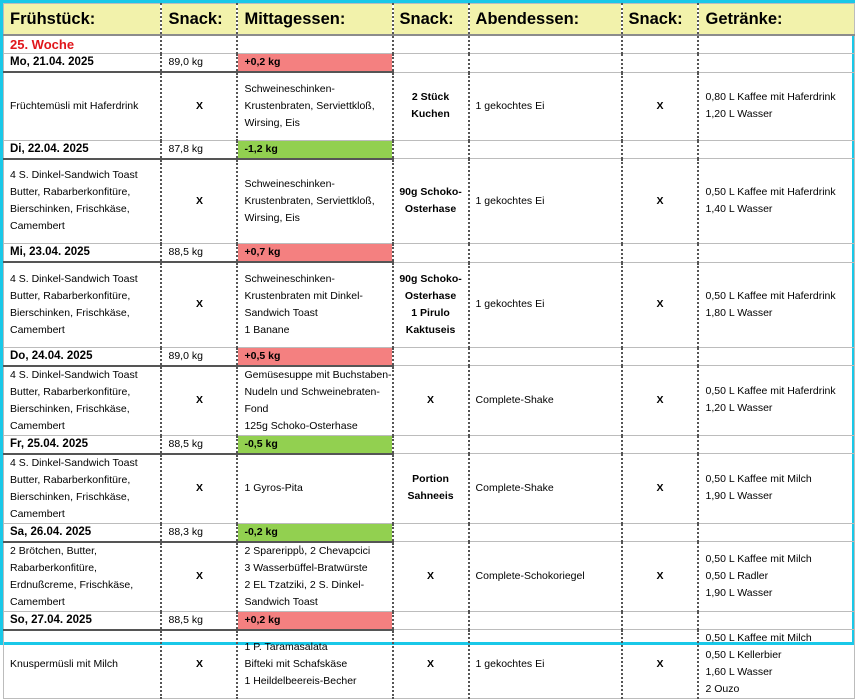 This screenshot has height=699, width=855. I want to click on weight-delta-cell: +0,5 kg, so click(315, 356).